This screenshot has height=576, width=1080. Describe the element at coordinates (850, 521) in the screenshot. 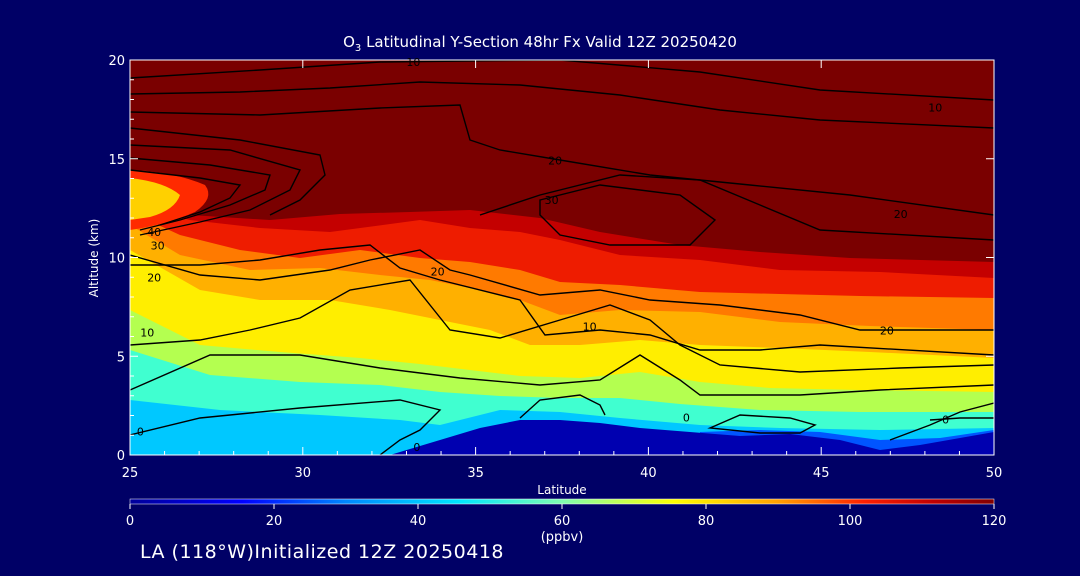

I see `colorbar-tick-label: 100` at that location.